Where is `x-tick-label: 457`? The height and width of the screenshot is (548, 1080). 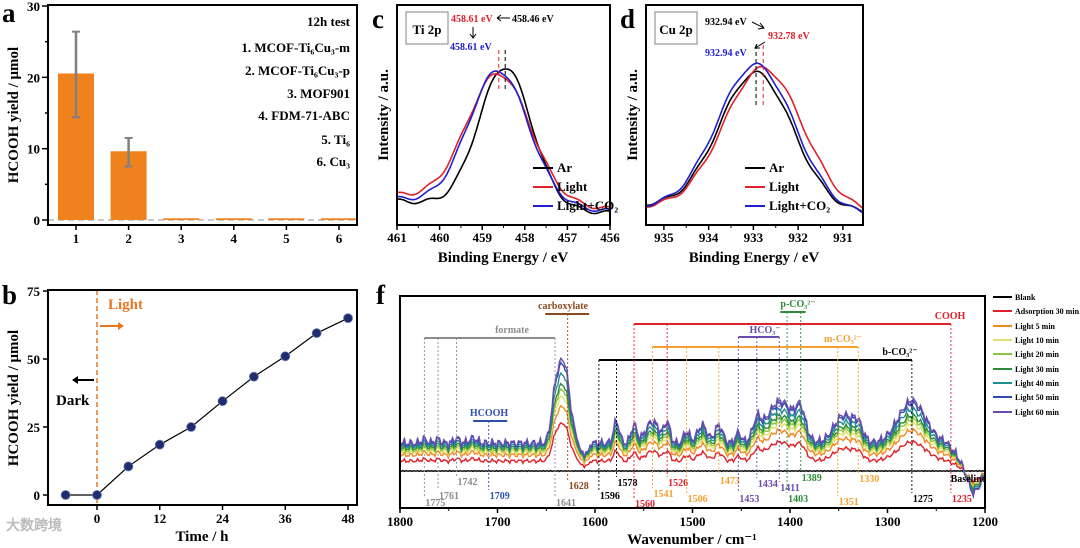
x-tick-label: 457 is located at coordinates (568, 237).